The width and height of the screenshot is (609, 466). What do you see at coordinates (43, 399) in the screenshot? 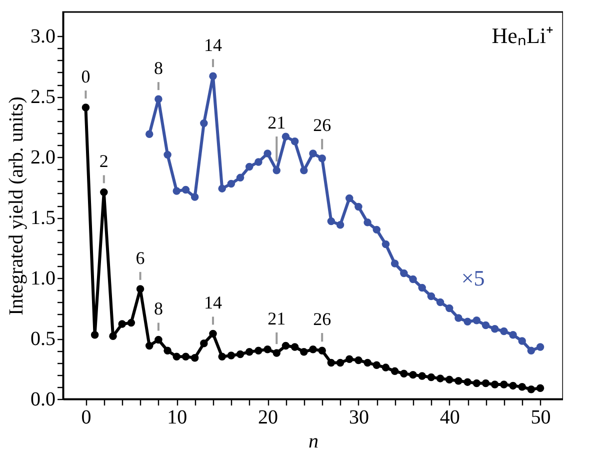
I see `y-tick-label: 0.0` at bounding box center [43, 399].